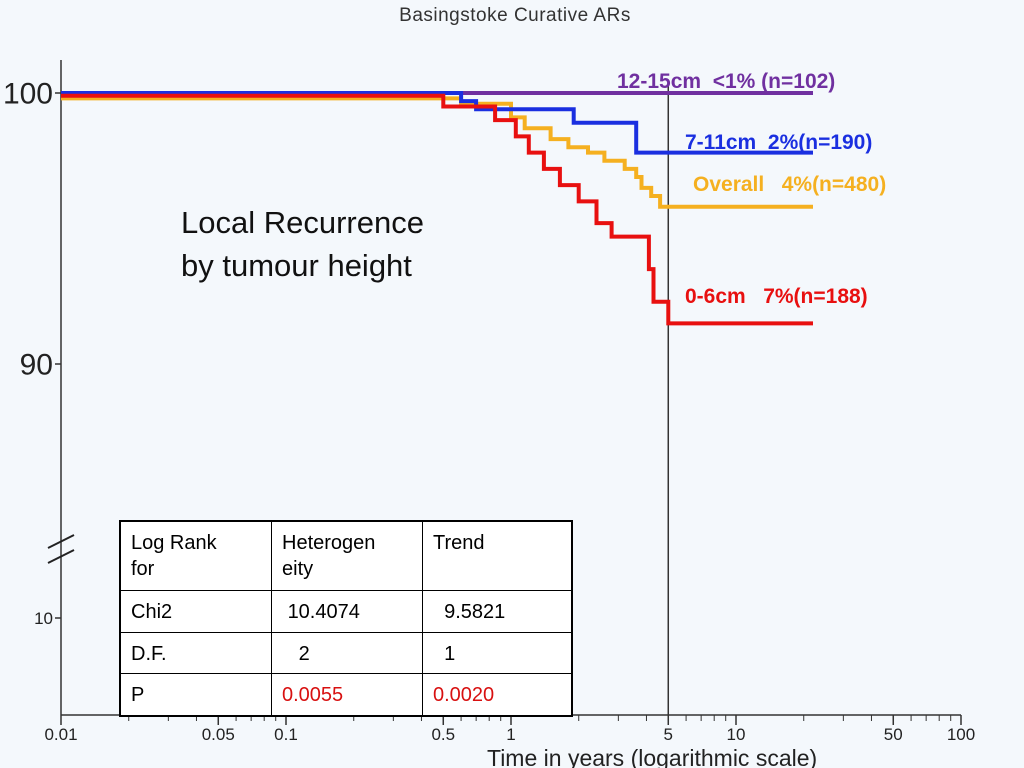 The image size is (1024, 768). What do you see at coordinates (450, 653) in the screenshot?
I see `df-trend: 1` at bounding box center [450, 653].